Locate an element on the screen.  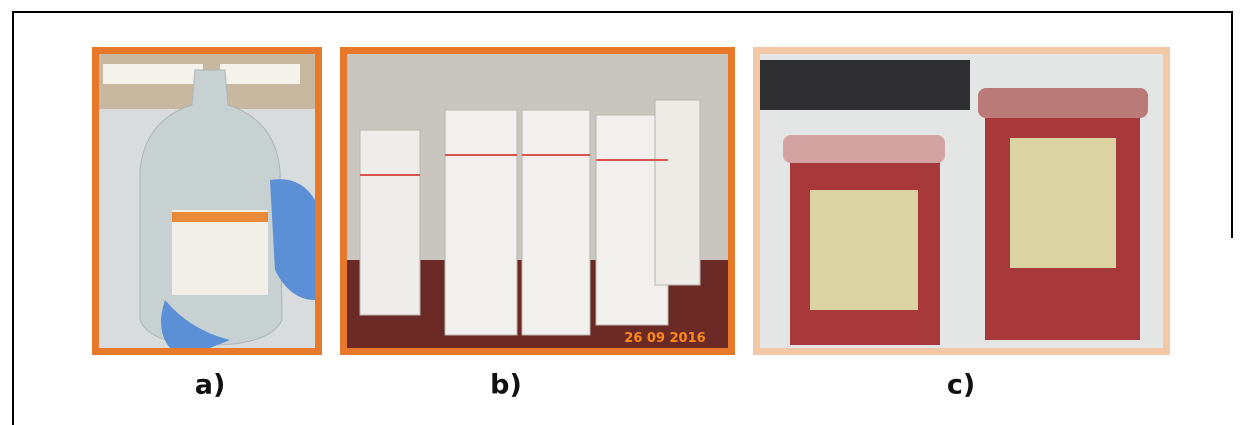
label-band is located at coordinates (220, 217).